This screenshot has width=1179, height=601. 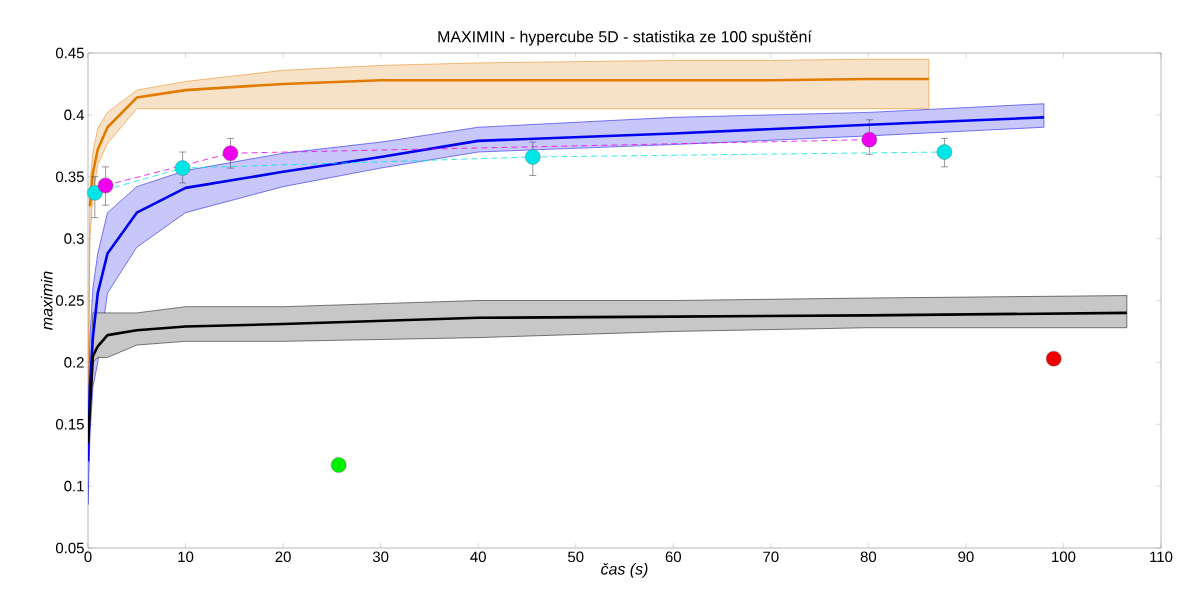 What do you see at coordinates (673, 557) in the screenshot?
I see `x-tick-label: 60` at bounding box center [673, 557].